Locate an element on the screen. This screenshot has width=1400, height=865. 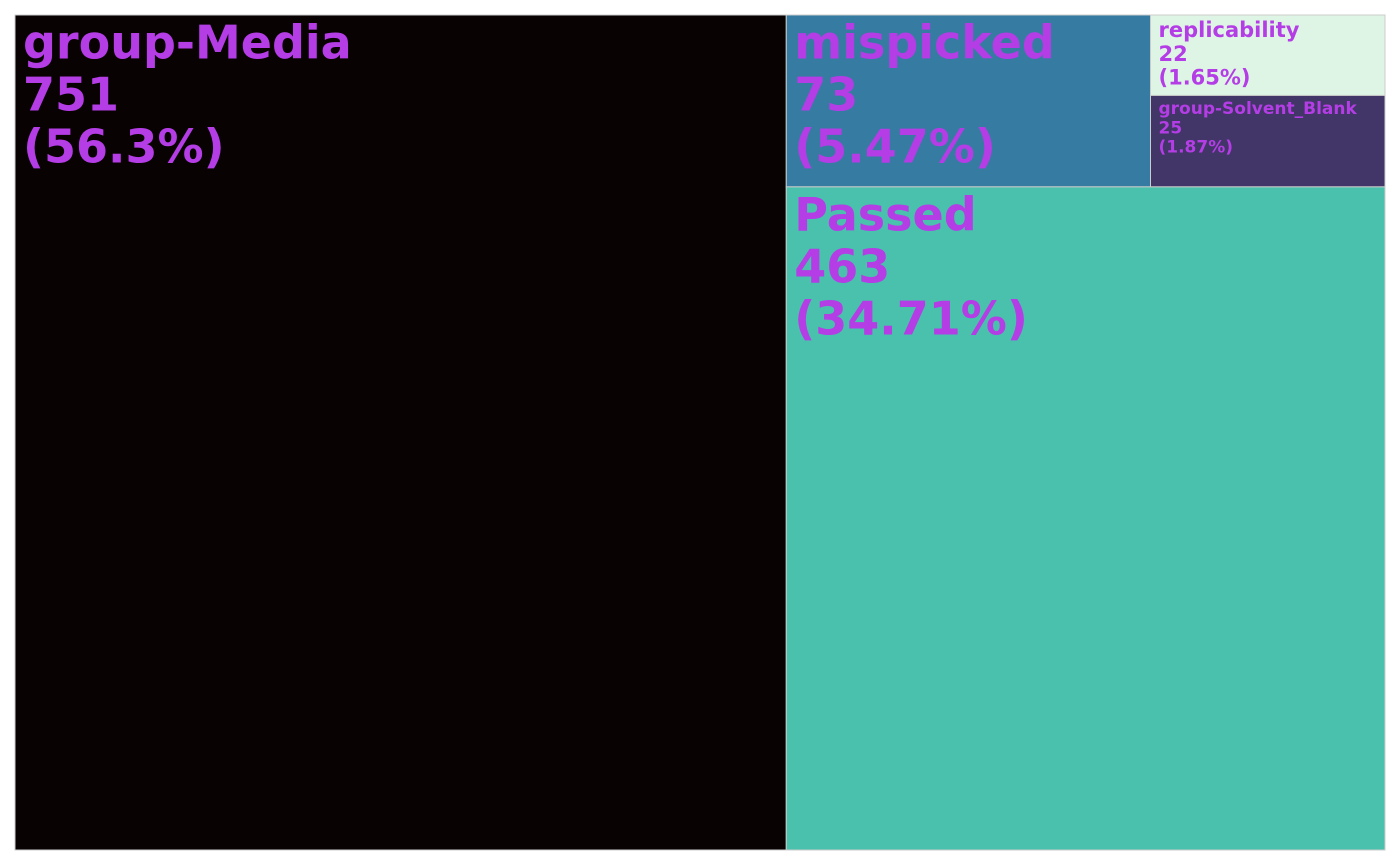
tile-mispicked is located at coordinates (968, 101).